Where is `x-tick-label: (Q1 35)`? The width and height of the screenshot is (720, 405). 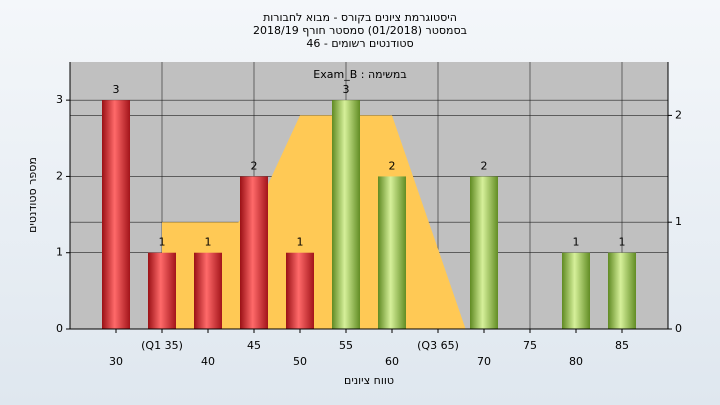 x-tick-label: (Q1 35) is located at coordinates (162, 345).